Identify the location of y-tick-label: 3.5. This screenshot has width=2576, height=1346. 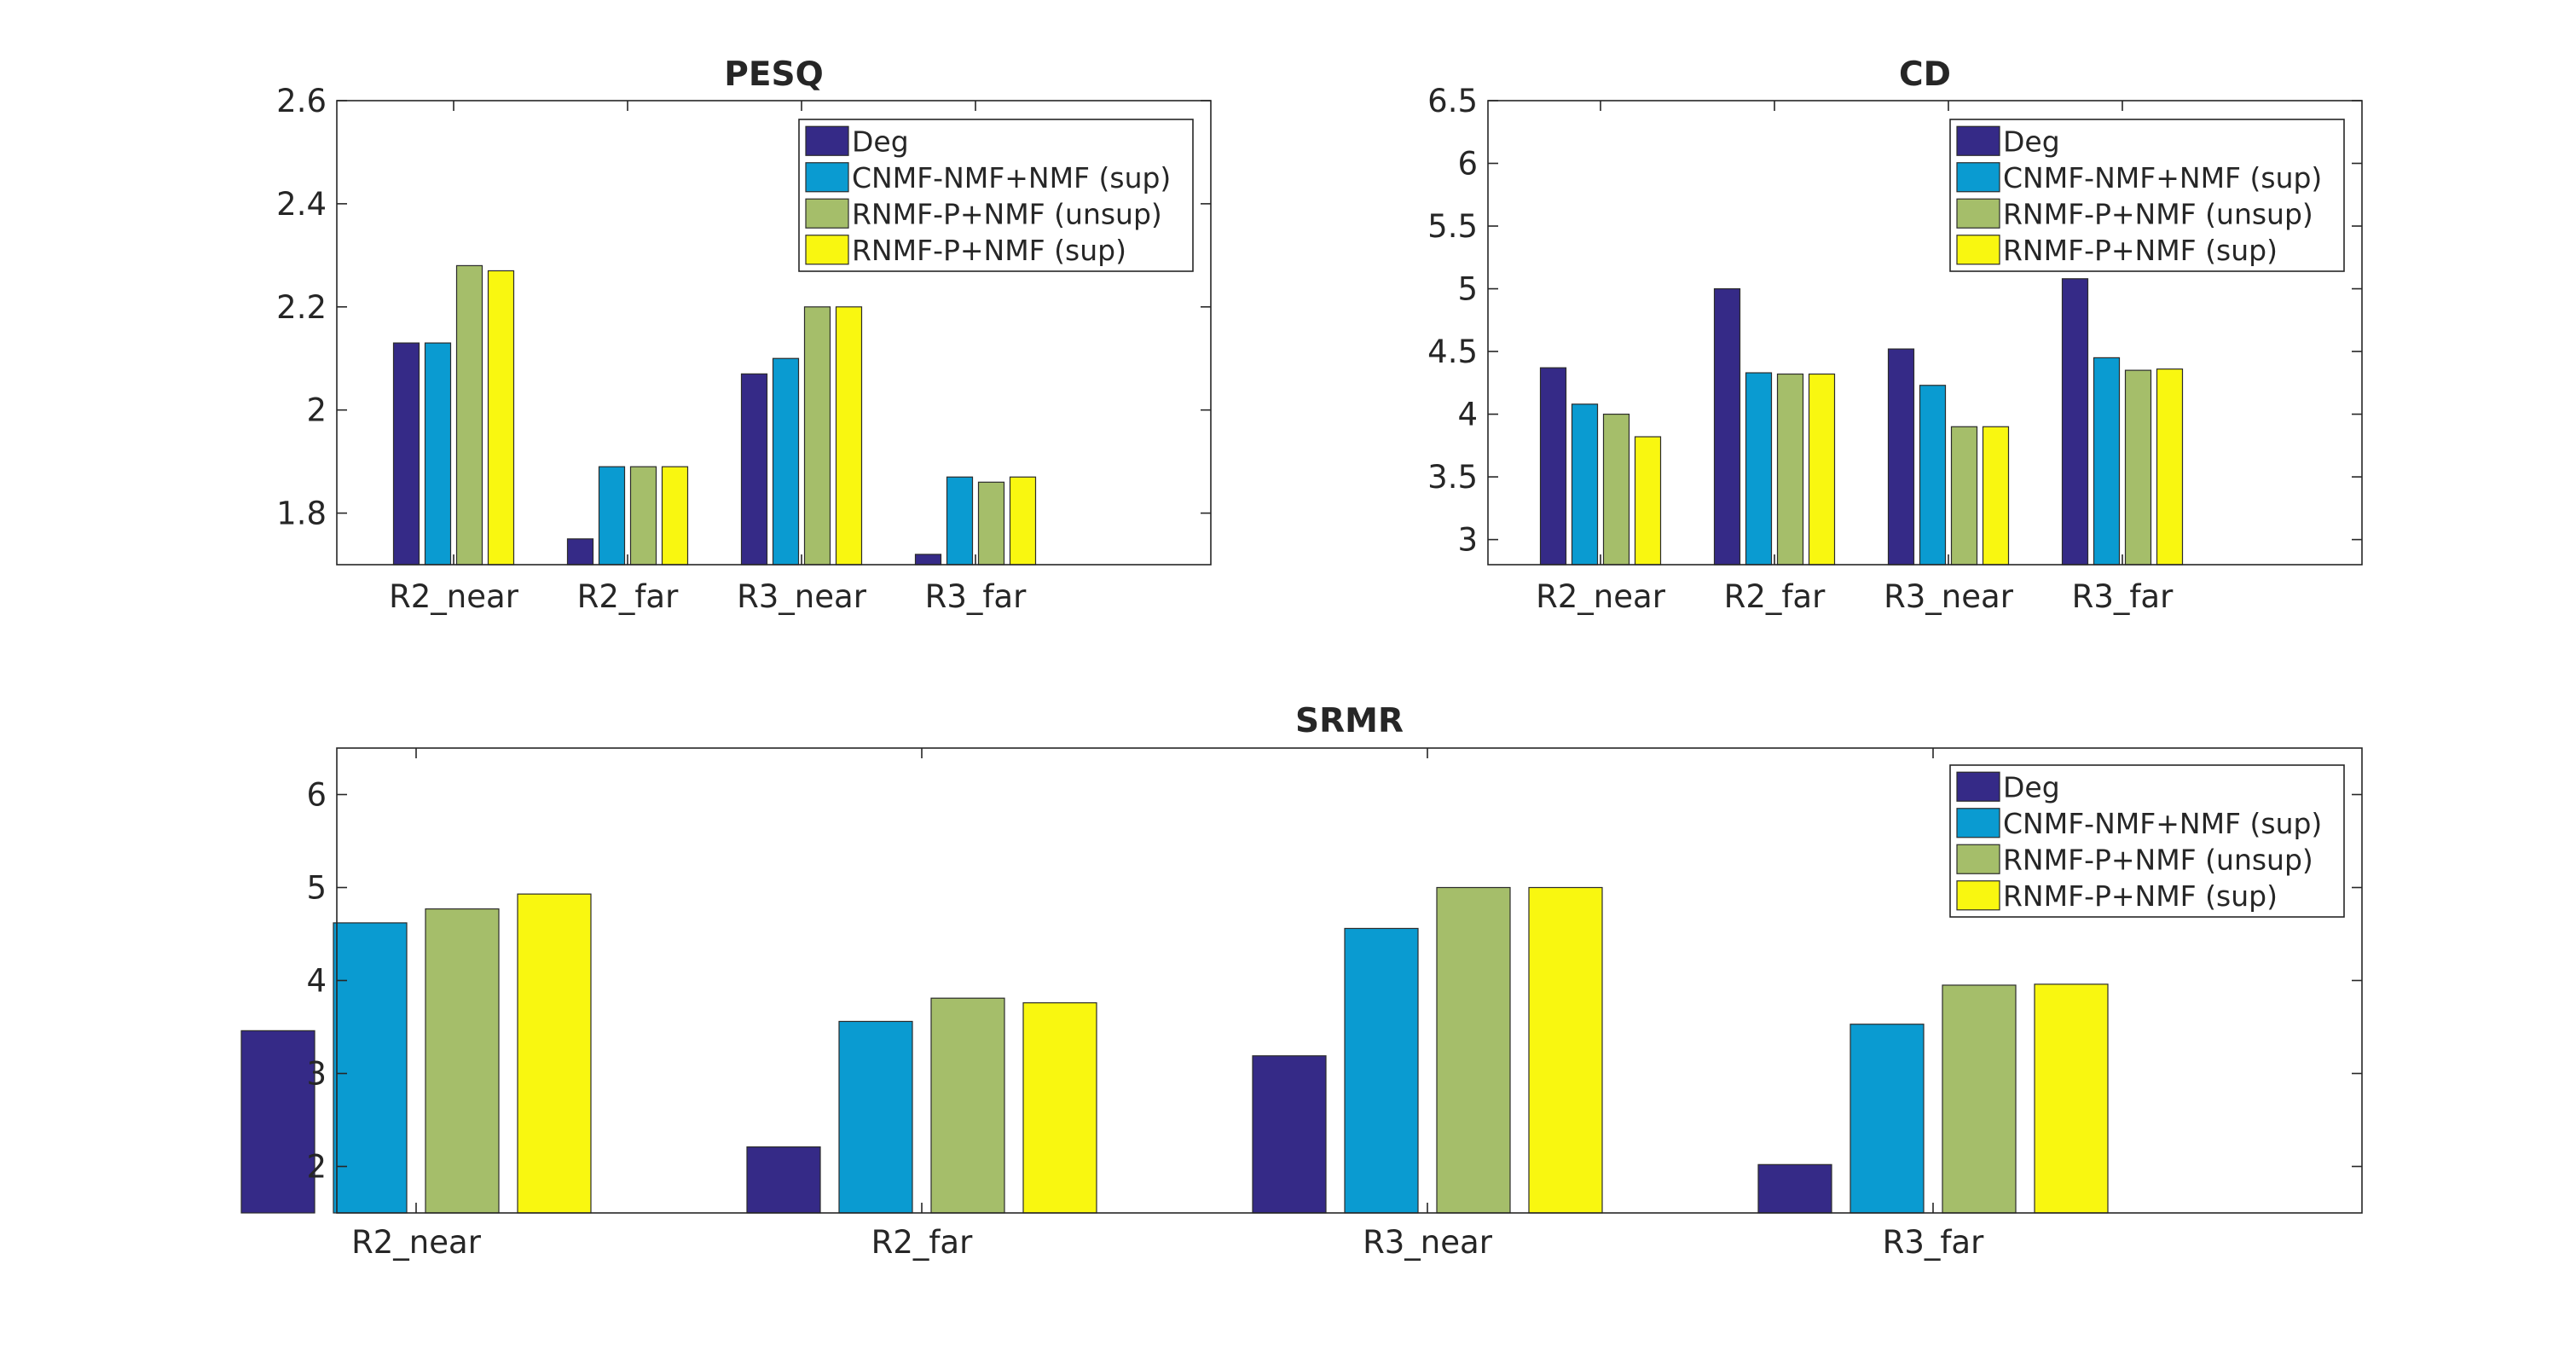
(1453, 478).